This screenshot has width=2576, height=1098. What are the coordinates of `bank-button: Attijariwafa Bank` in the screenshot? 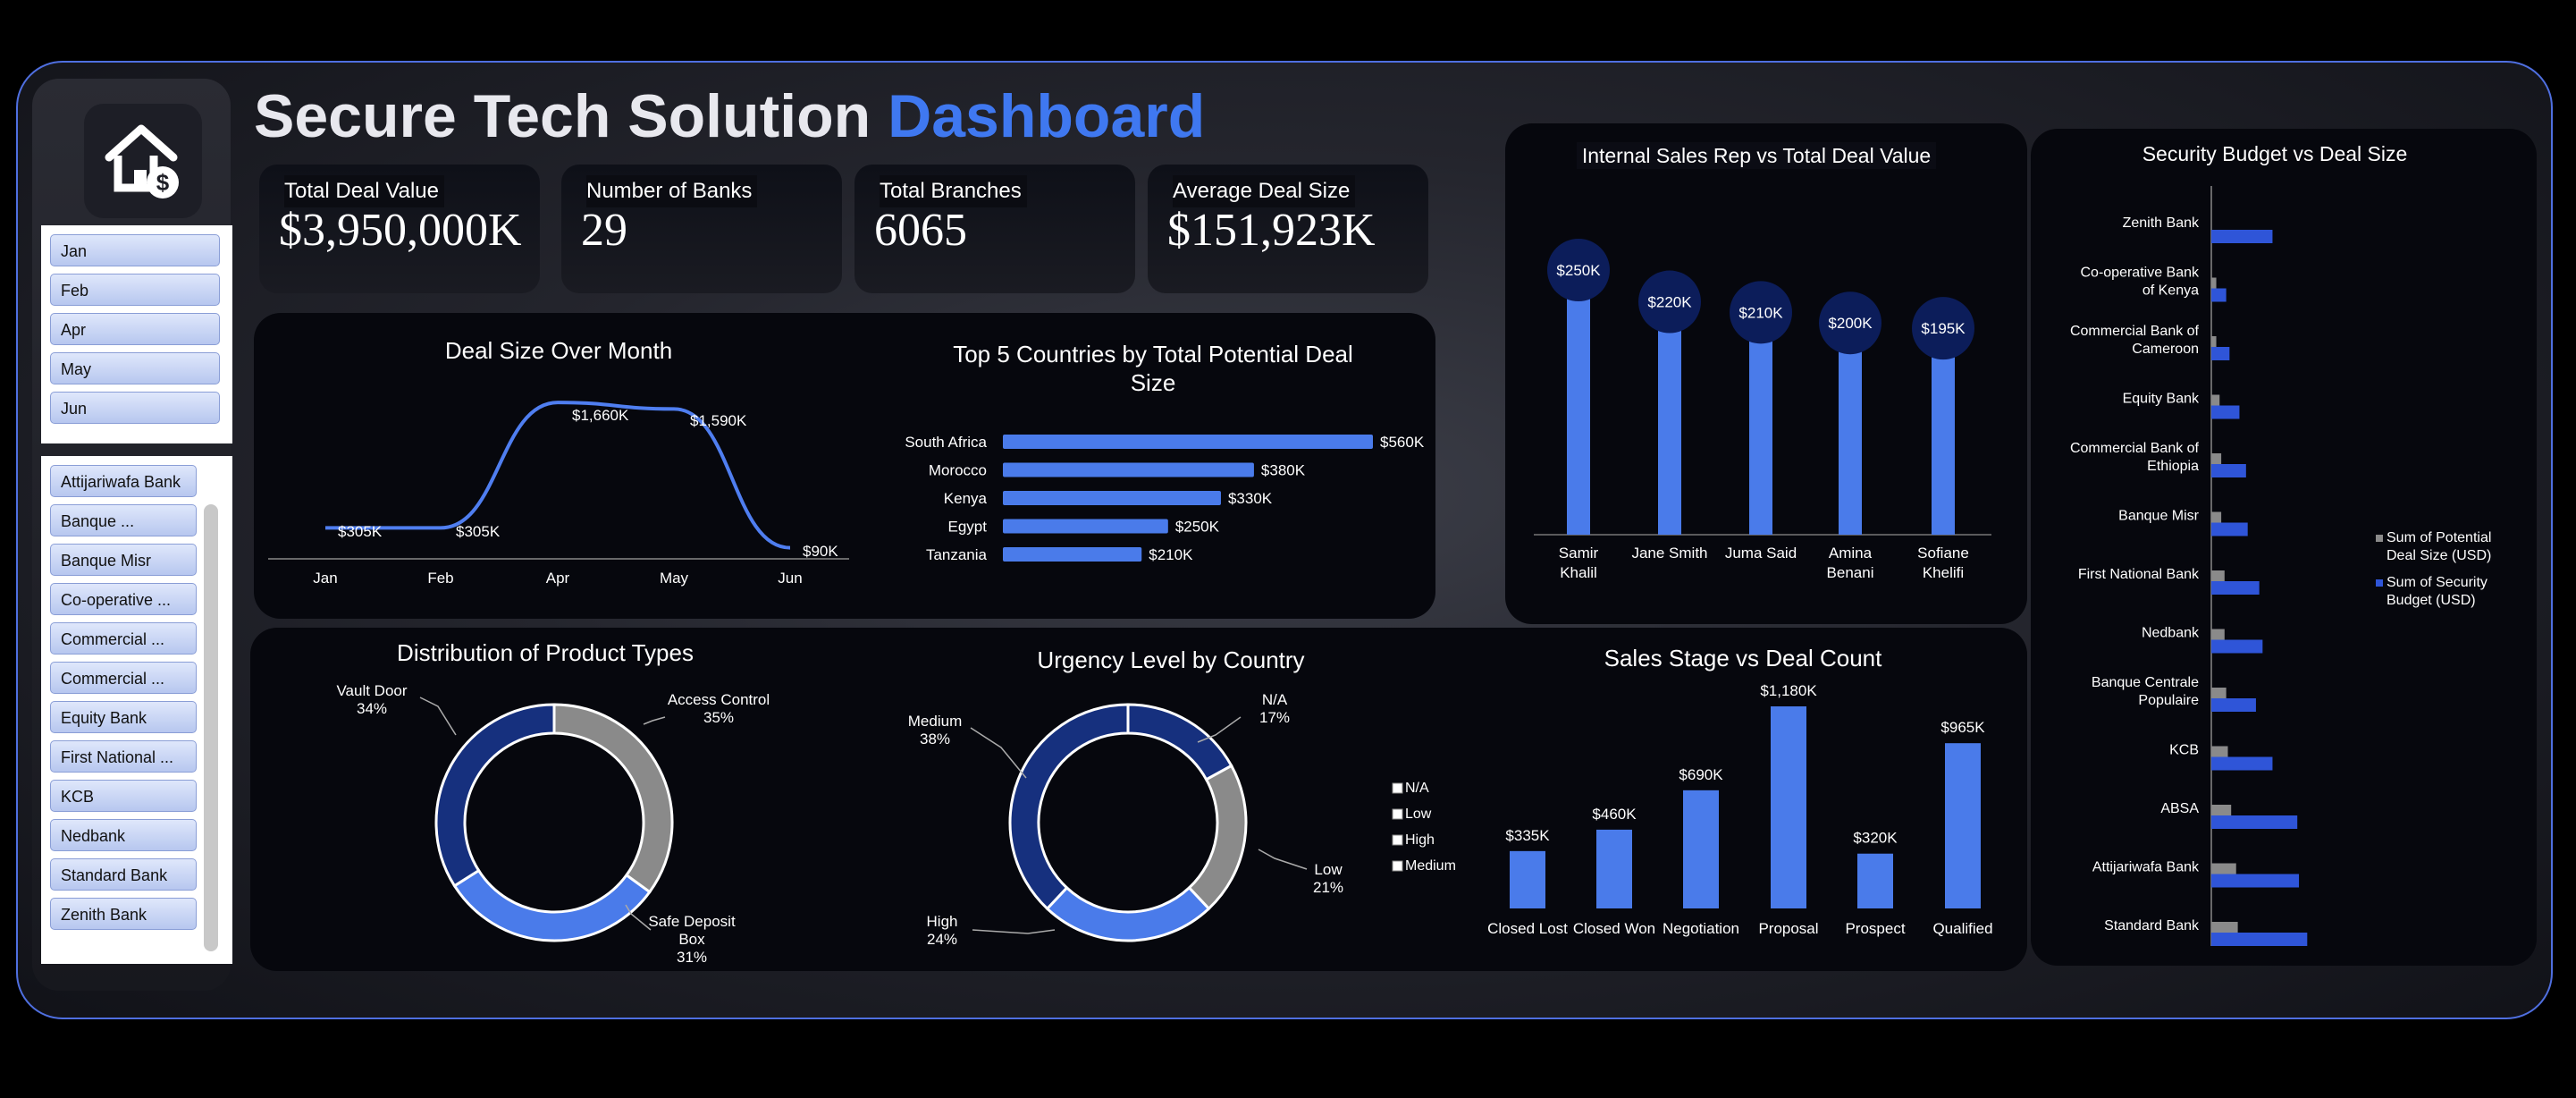 It's located at (123, 481).